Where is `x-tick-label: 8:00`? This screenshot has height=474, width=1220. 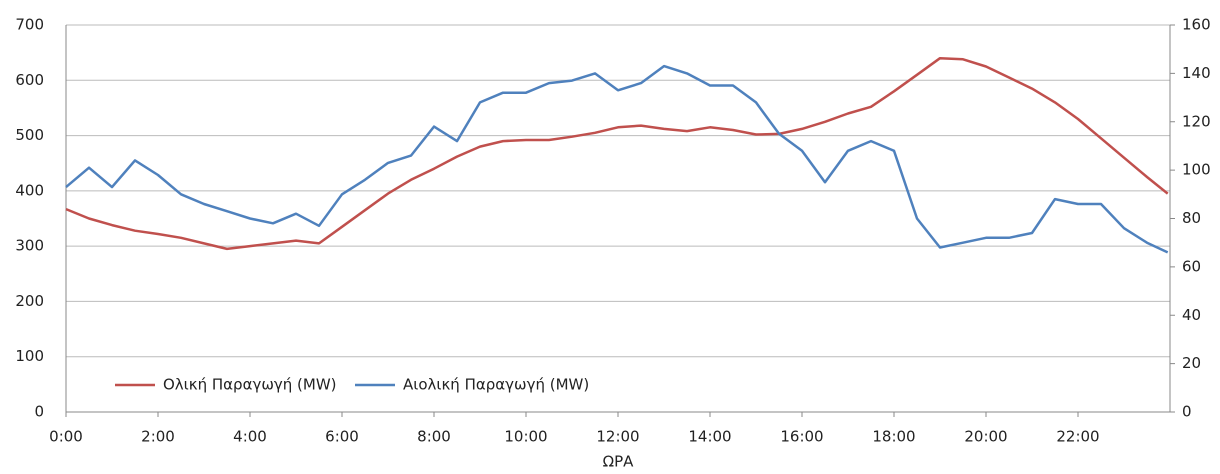
x-tick-label: 8:00 is located at coordinates (434, 437).